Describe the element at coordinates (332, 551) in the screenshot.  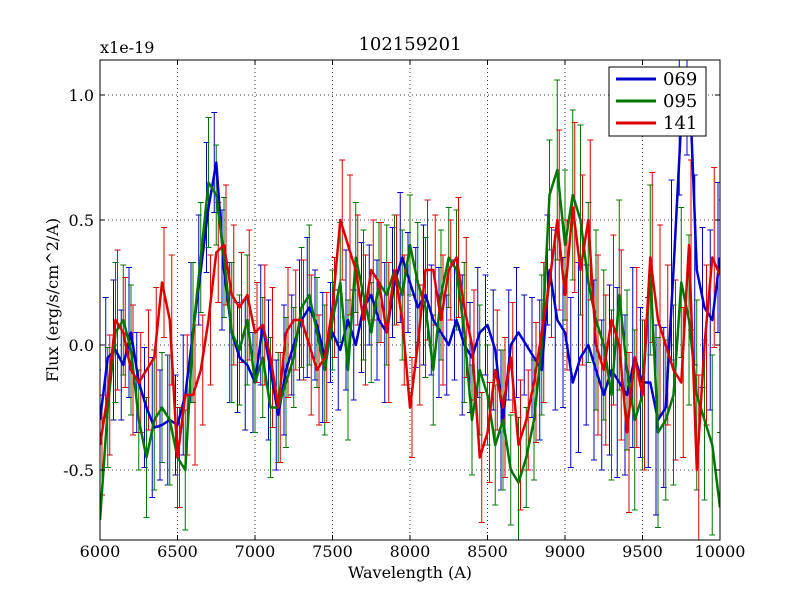
I see `x-tick-label: 7500` at that location.